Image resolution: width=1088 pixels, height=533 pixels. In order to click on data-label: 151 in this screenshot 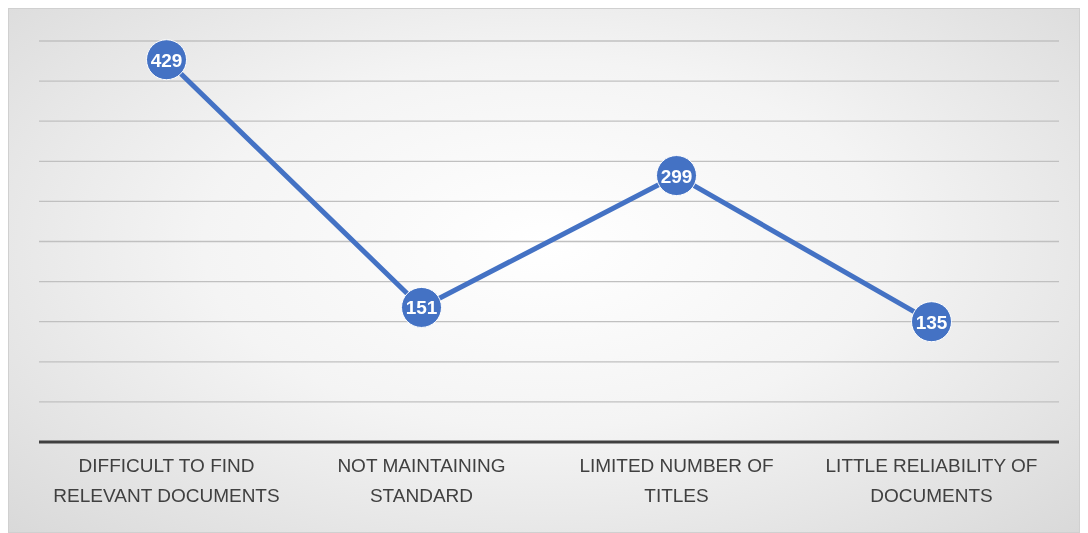, I will do `click(421, 308)`.